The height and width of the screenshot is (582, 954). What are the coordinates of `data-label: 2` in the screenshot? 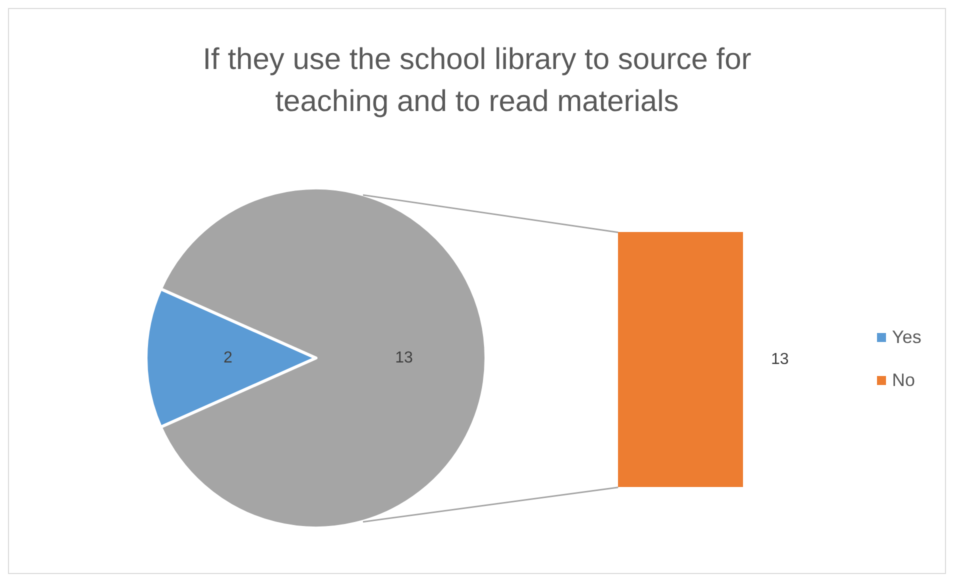 It's located at (228, 358).